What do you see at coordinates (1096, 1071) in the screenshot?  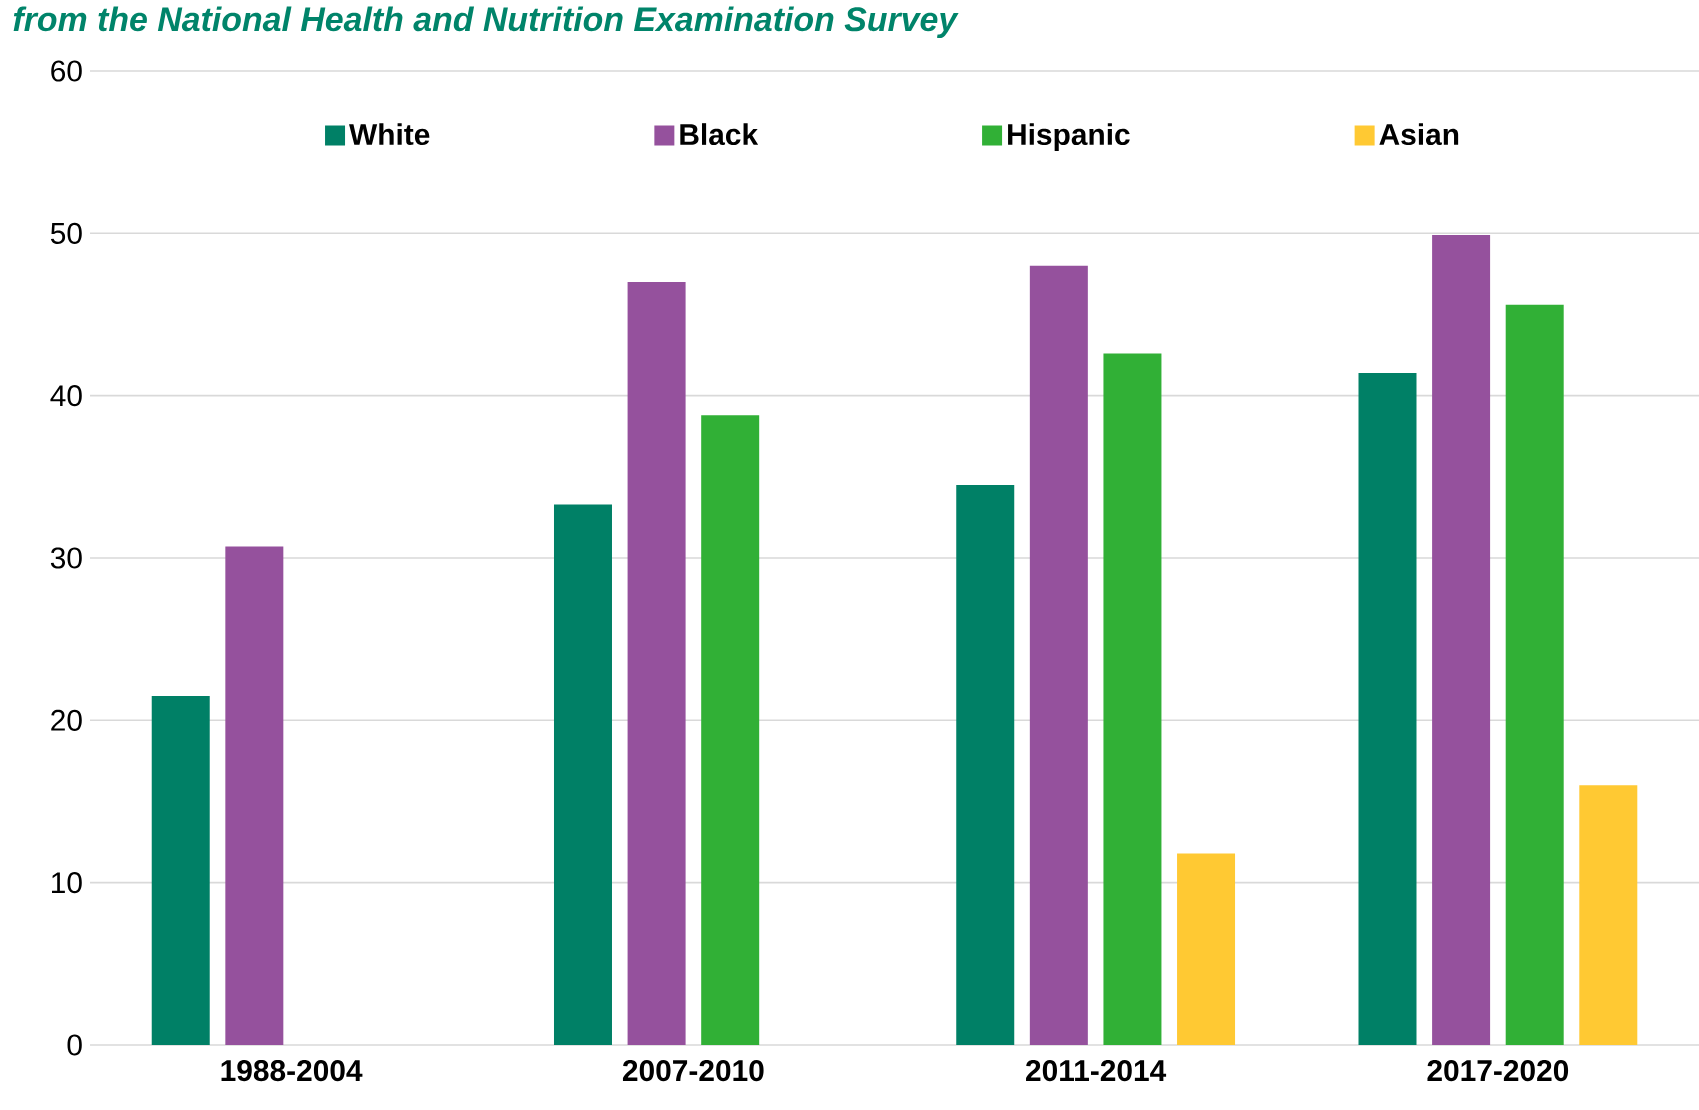 I see `x-tick-label: 2011-2014` at bounding box center [1096, 1071].